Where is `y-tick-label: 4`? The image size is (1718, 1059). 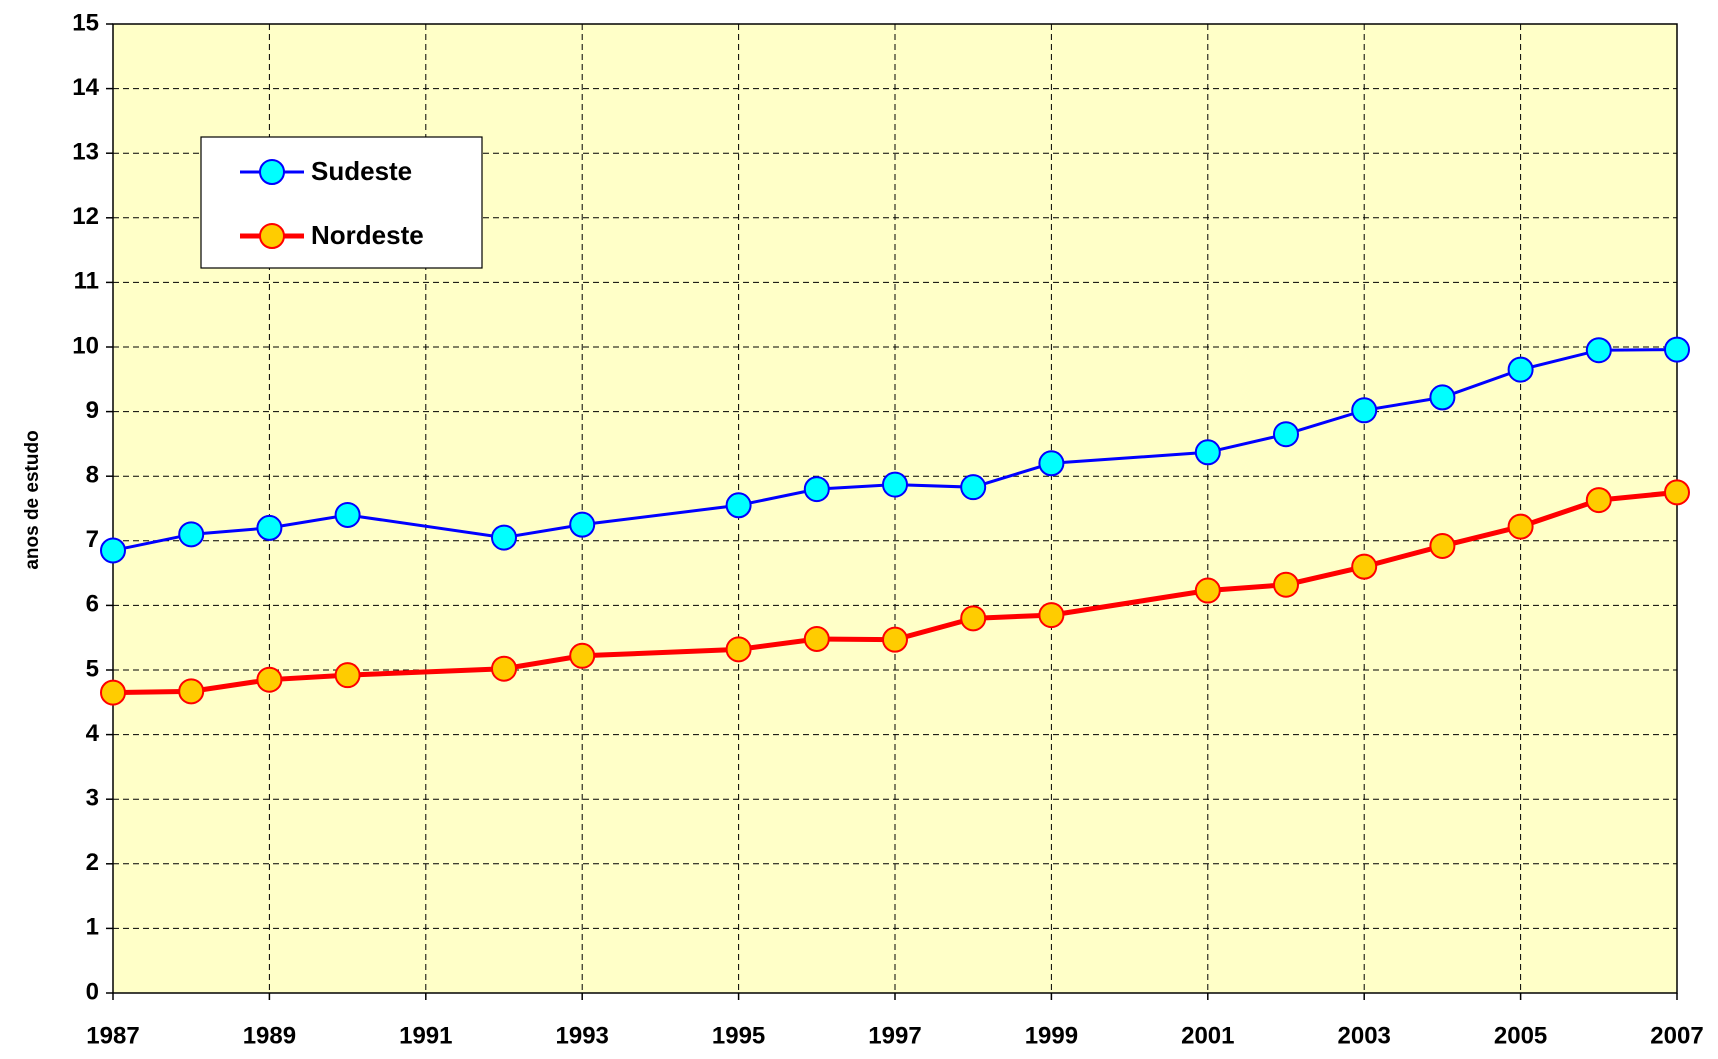
y-tick-label: 4 is located at coordinates (93, 733).